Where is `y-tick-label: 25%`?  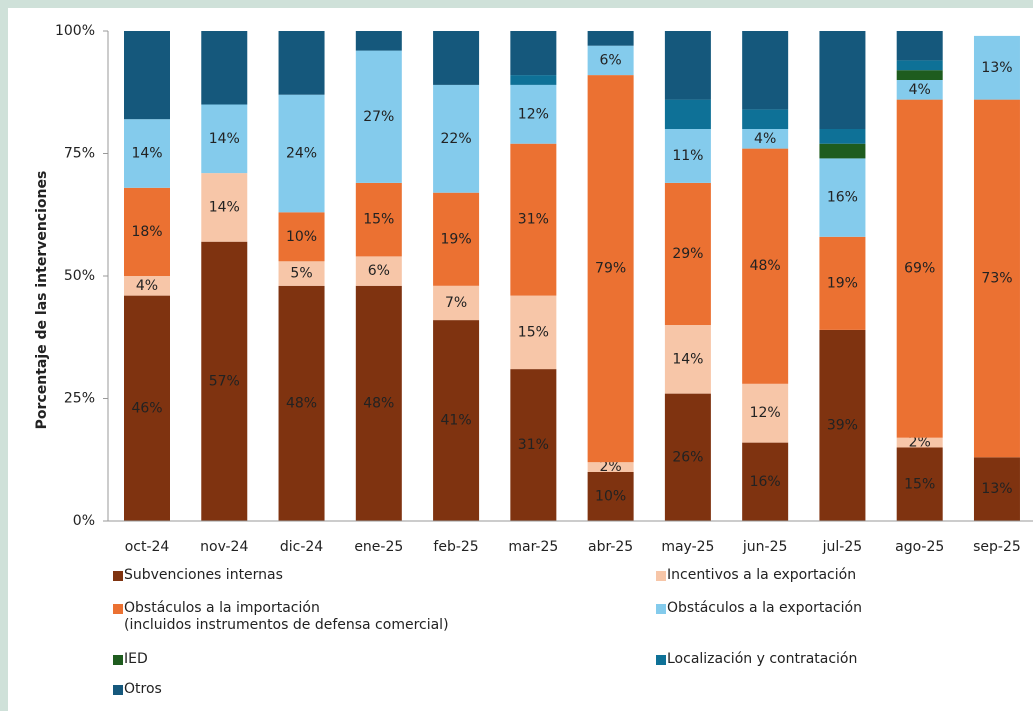 y-tick-label: 25% is located at coordinates (79, 399).